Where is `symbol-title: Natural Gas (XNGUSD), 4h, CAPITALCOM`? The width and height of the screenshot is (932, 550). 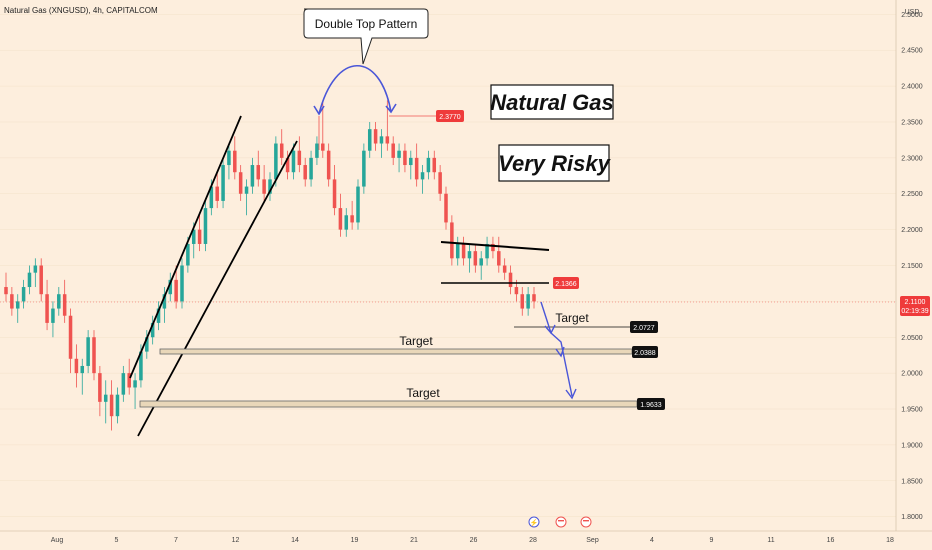 symbol-title: Natural Gas (XNGUSD), 4h, CAPITALCOM is located at coordinates (81, 10).